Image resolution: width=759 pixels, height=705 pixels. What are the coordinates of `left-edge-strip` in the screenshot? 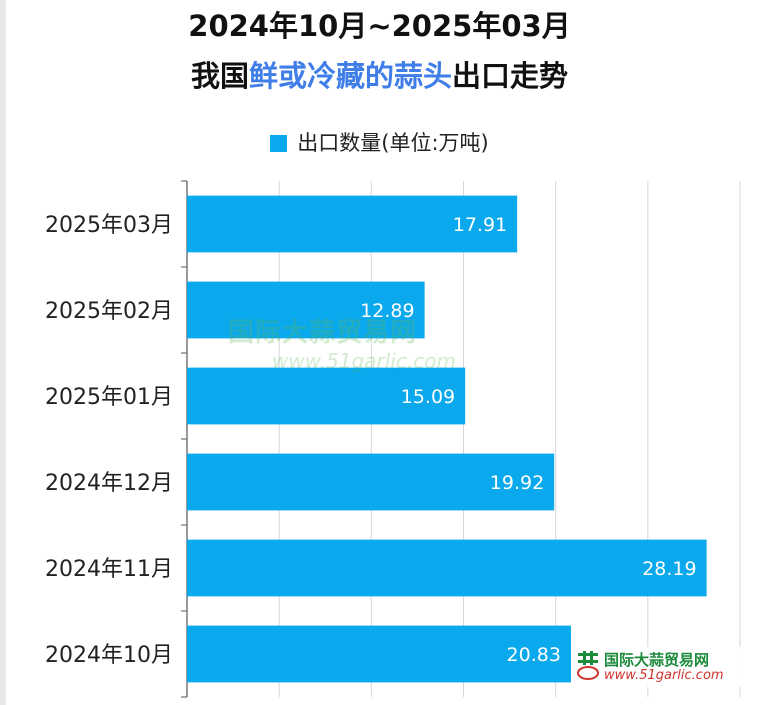 It's located at (3, 352).